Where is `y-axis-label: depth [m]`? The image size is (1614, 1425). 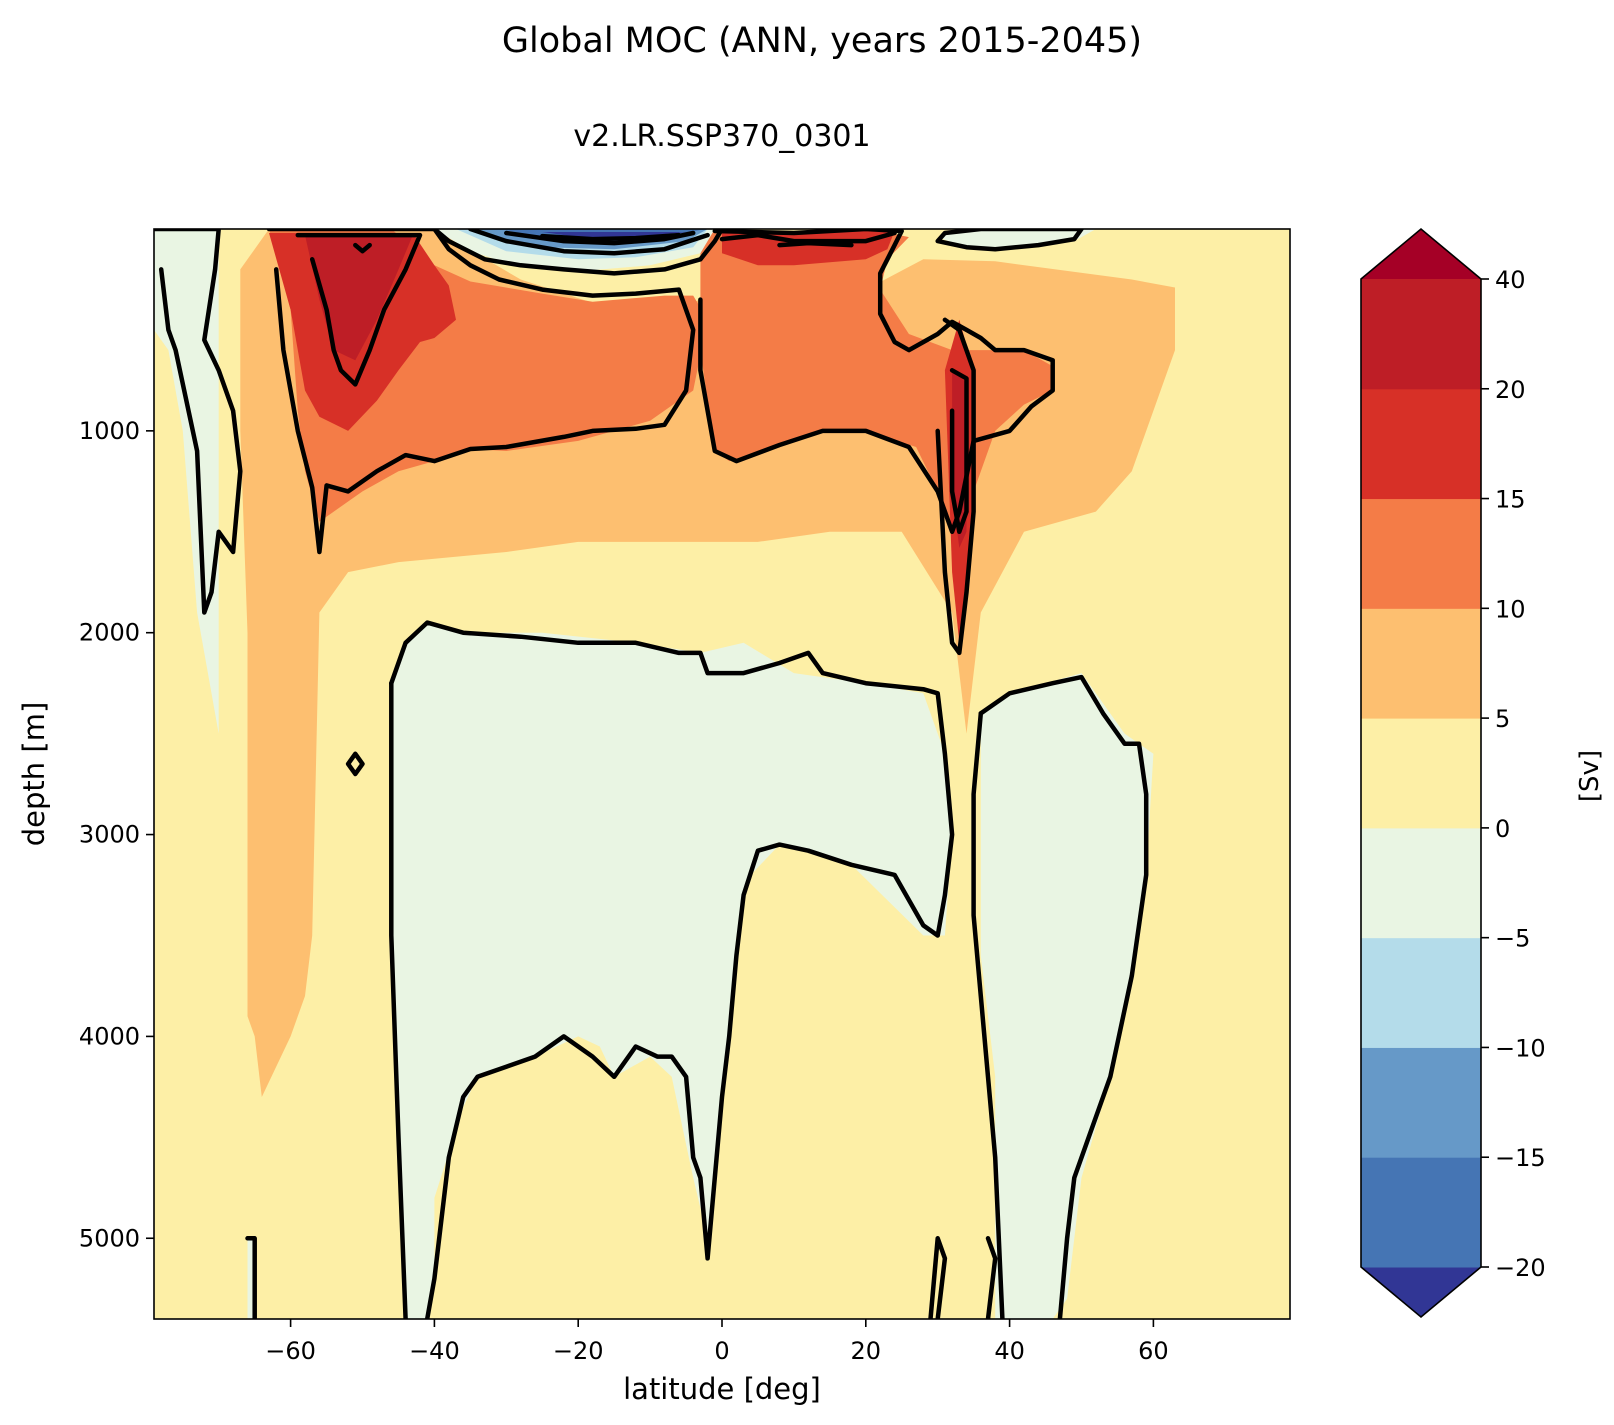 y-axis-label: depth [m] is located at coordinates (34, 774).